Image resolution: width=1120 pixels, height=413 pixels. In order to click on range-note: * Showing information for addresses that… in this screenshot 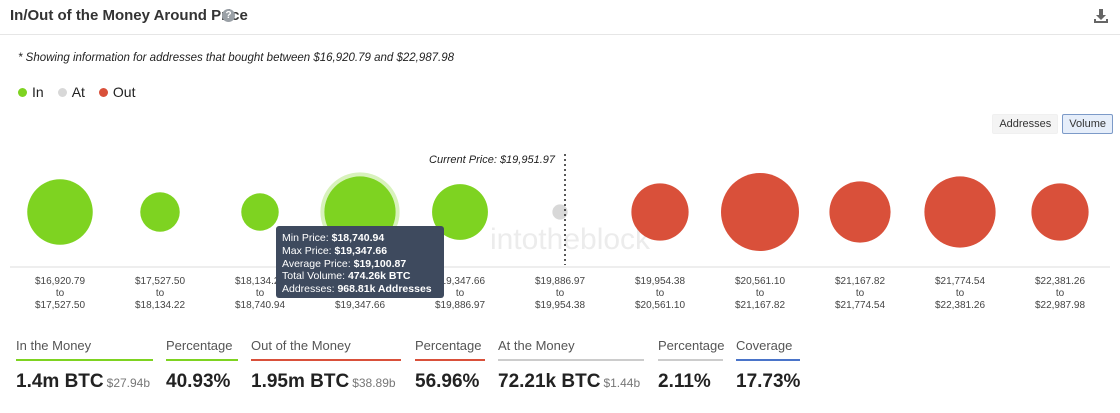, I will do `click(236, 58)`.